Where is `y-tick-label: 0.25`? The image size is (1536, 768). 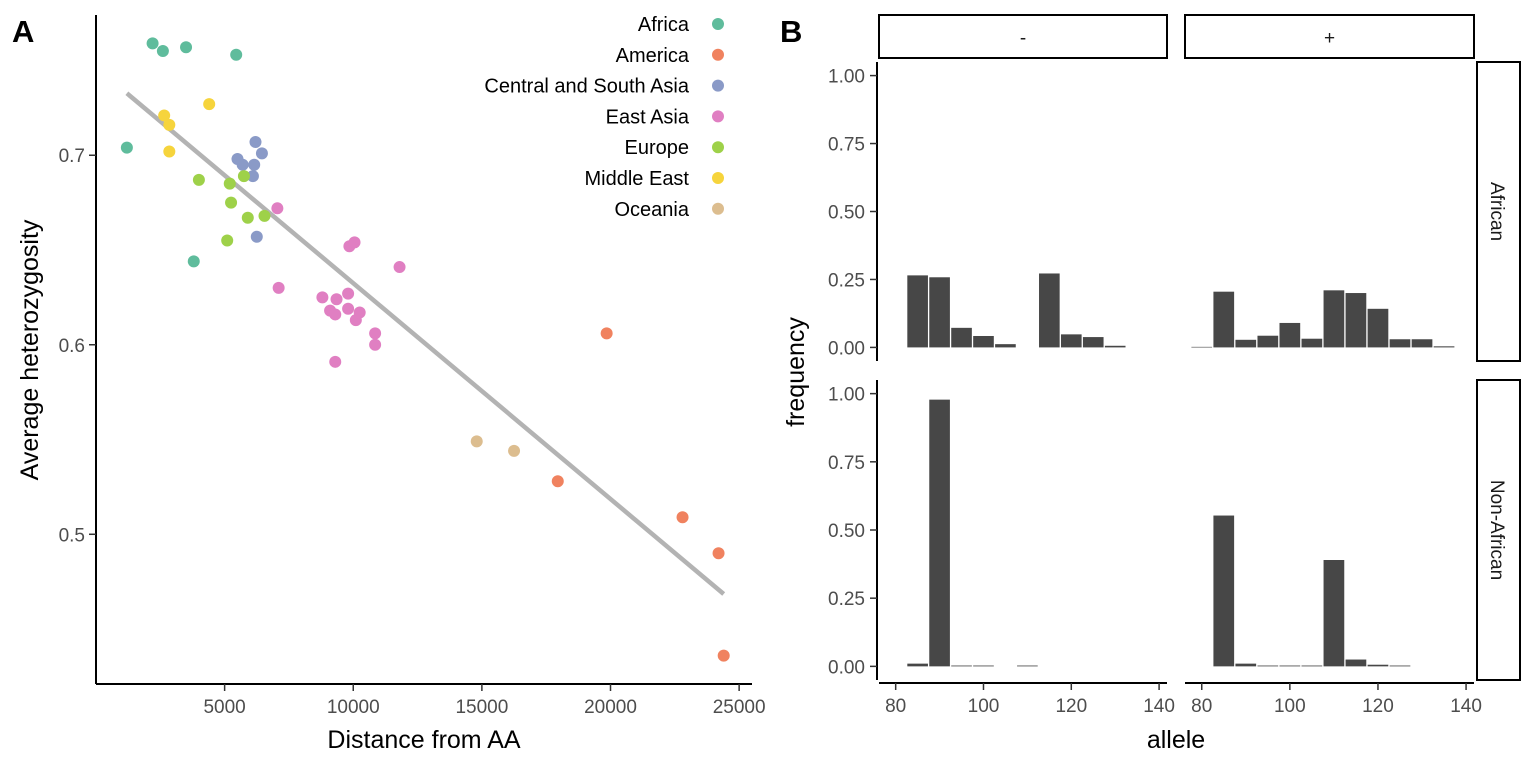
y-tick-label: 0.25 is located at coordinates (846, 599).